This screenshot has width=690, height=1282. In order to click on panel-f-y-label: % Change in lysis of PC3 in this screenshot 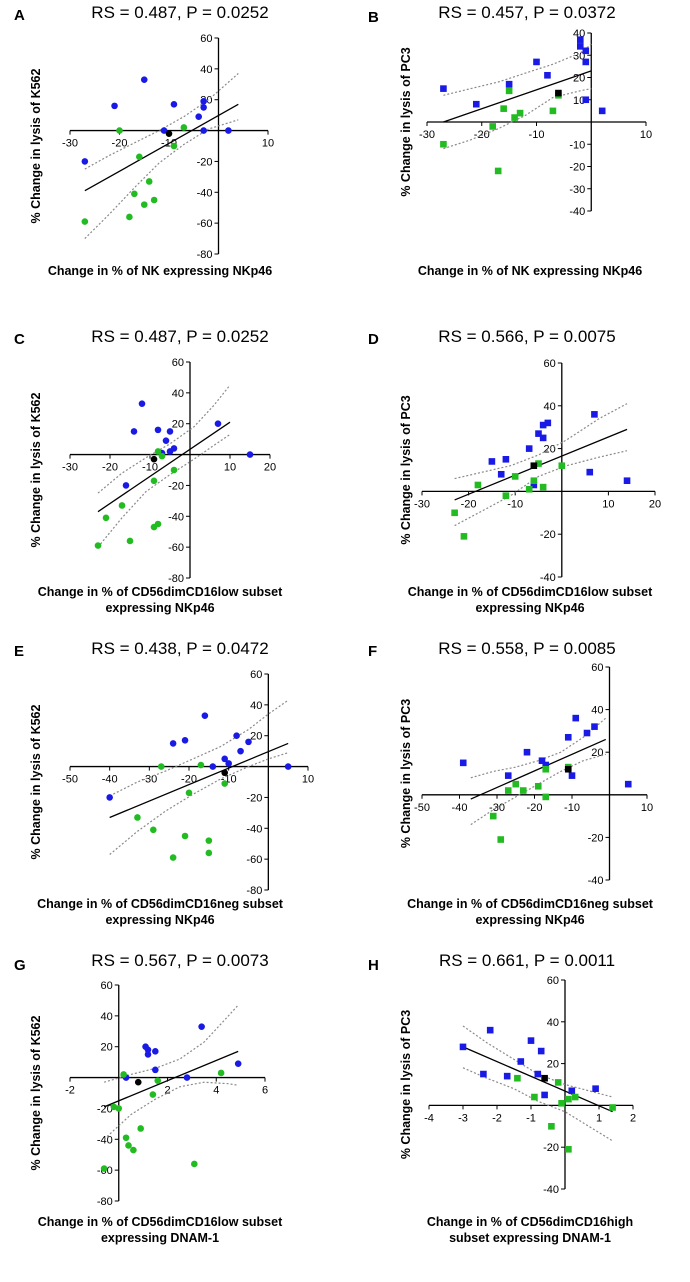, I will do `click(406, 773)`.